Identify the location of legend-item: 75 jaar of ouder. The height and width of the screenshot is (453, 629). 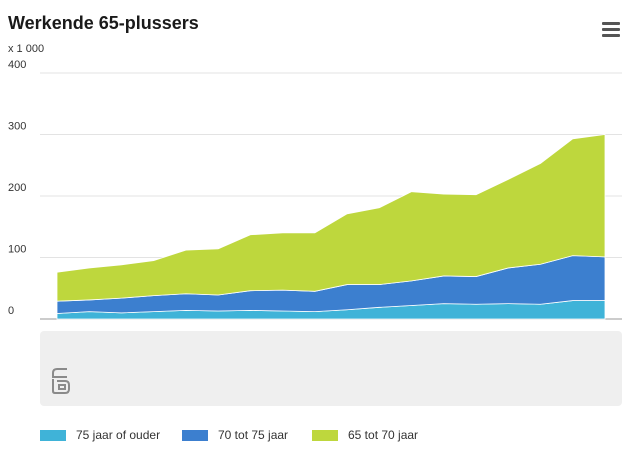
(100, 435).